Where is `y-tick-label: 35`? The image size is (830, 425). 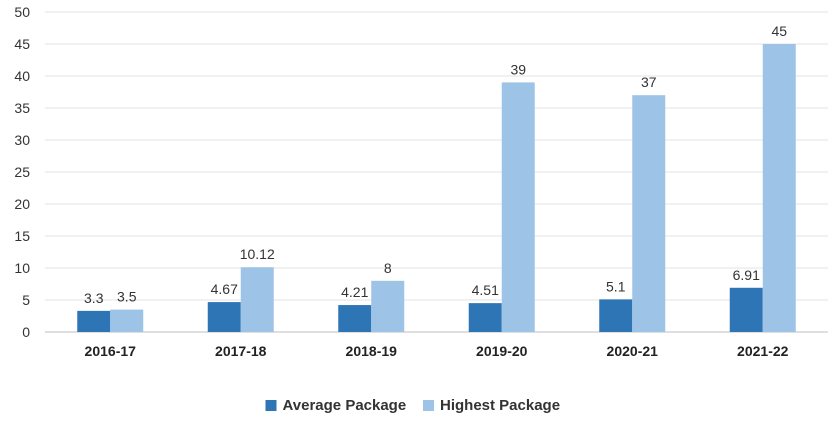 y-tick-label: 35 is located at coordinates (22, 108).